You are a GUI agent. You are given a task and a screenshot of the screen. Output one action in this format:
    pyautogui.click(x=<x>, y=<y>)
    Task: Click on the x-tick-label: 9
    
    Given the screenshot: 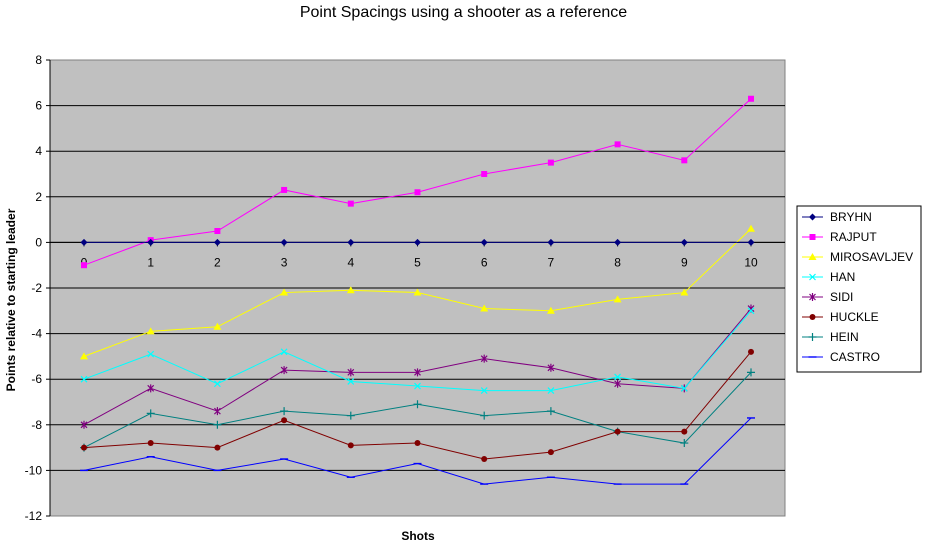 What is the action you would take?
    pyautogui.click(x=684, y=262)
    